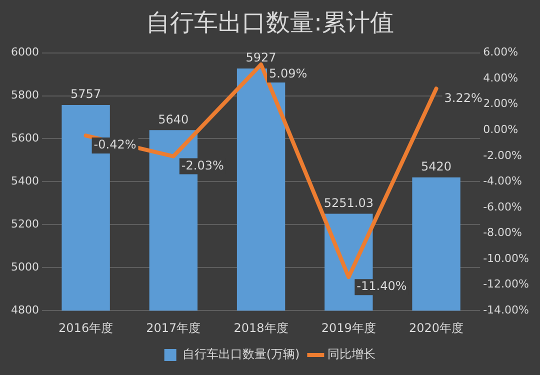 Image resolution: width=540 pixels, height=375 pixels. What do you see at coordinates (241, 354) in the screenshot?
I see `legend-label: 自行车出口数量(万辆)` at bounding box center [241, 354].